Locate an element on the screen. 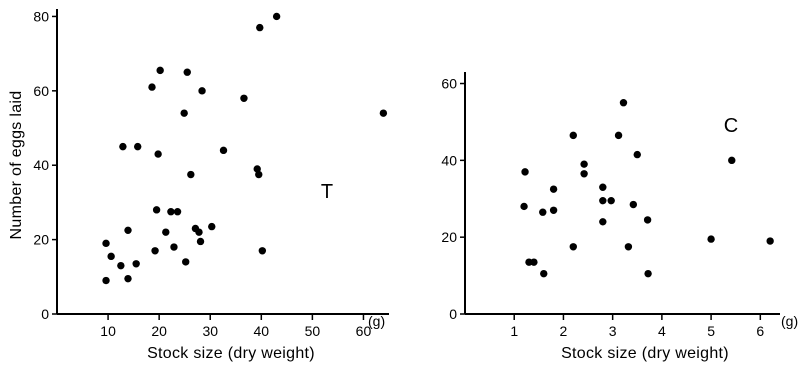 The image size is (801, 365). panel-t-y-tick-label: 60 is located at coordinates (41, 91).